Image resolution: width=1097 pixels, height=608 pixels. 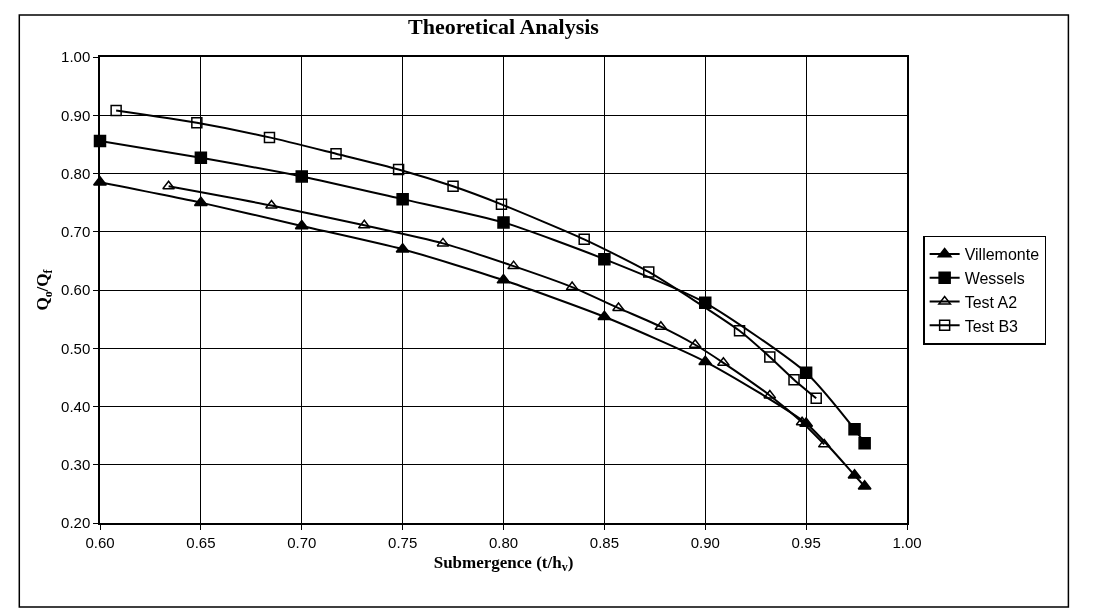 I want to click on y-tick-label: 1.00, so click(x=76, y=57).